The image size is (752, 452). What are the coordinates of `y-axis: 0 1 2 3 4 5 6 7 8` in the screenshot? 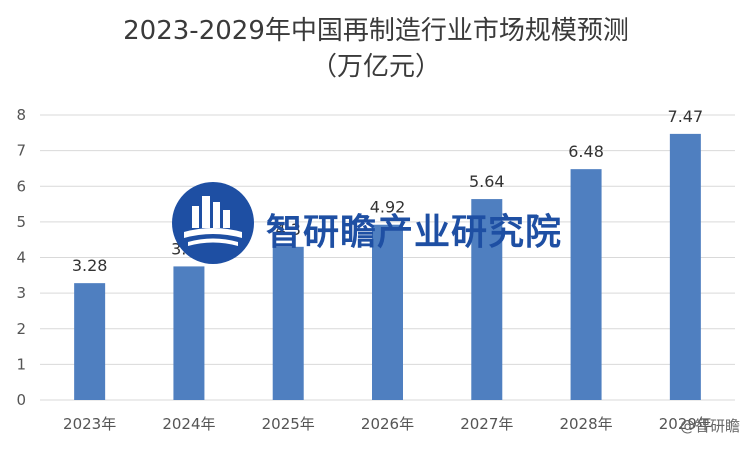 It's located at (21, 257).